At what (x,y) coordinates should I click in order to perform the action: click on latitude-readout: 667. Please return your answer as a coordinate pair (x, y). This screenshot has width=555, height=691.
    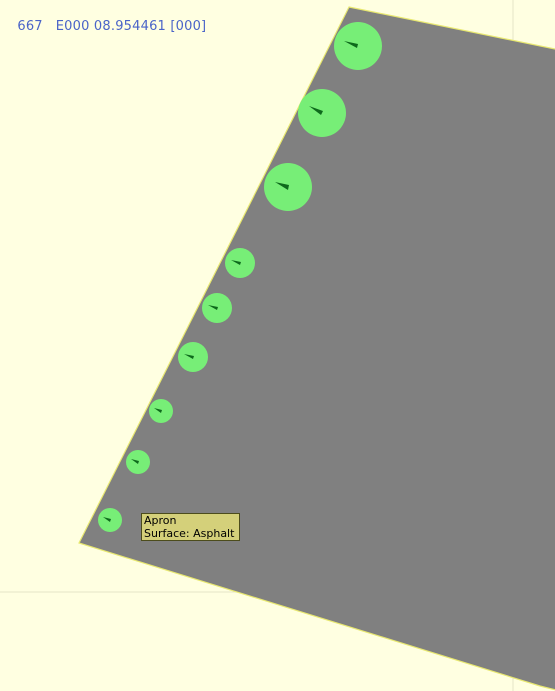
    Looking at the image, I should click on (30, 26).